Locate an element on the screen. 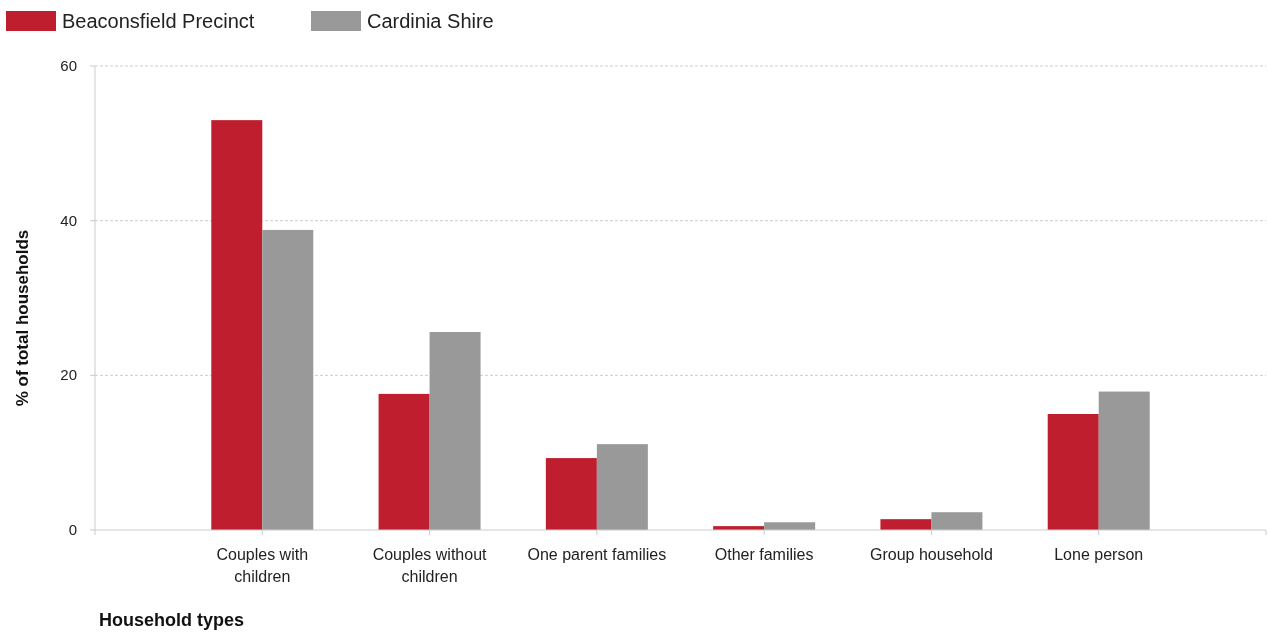 The height and width of the screenshot is (633, 1269). x-tick-label: Couples without children is located at coordinates (430, 565).